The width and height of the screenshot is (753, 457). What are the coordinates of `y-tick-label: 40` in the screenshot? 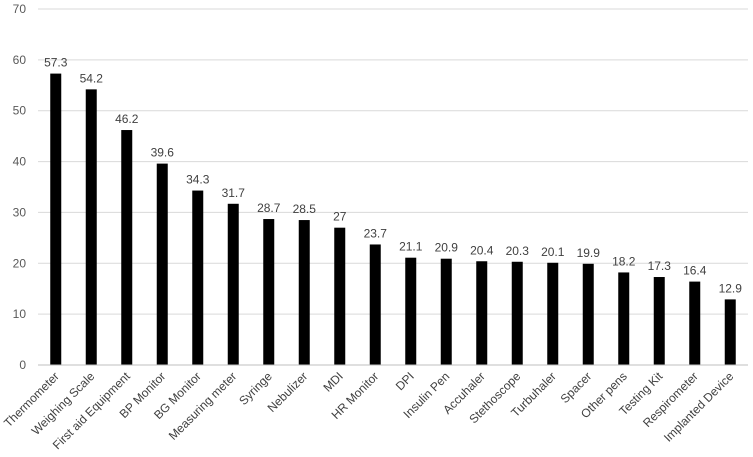 It's located at (20, 162).